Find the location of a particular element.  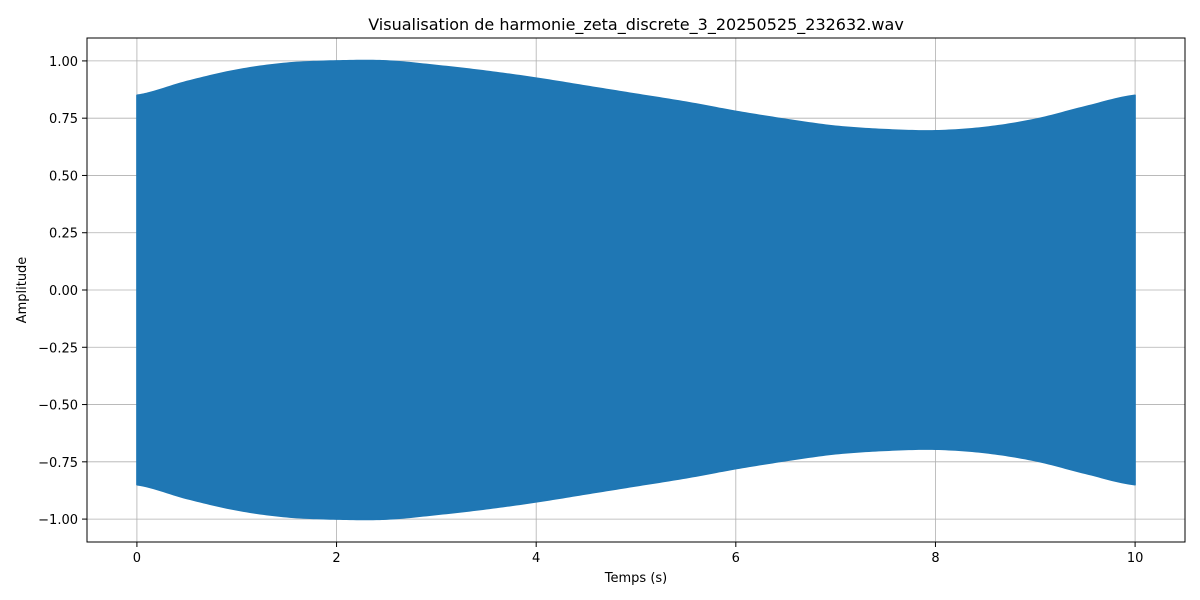

x-tick-label: 4 is located at coordinates (536, 558).